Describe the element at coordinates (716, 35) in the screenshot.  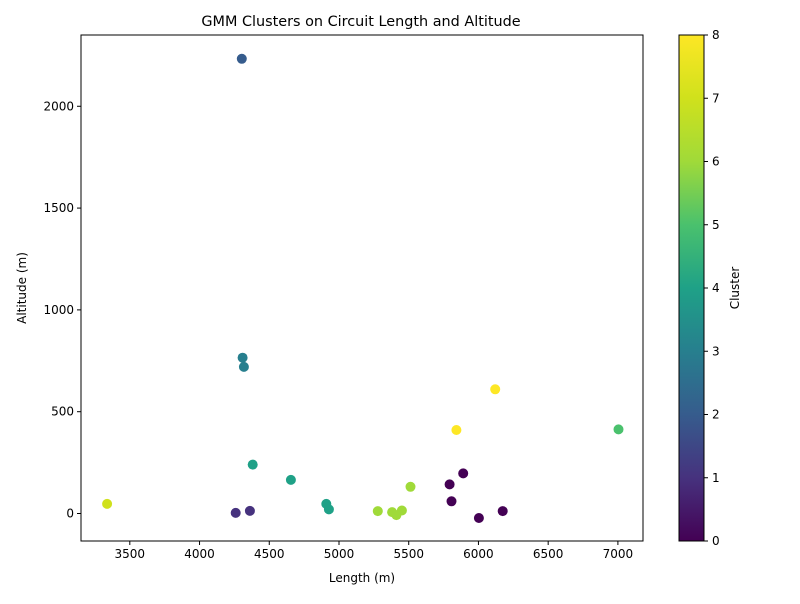
I see `colorbar-tick-label: 8` at that location.